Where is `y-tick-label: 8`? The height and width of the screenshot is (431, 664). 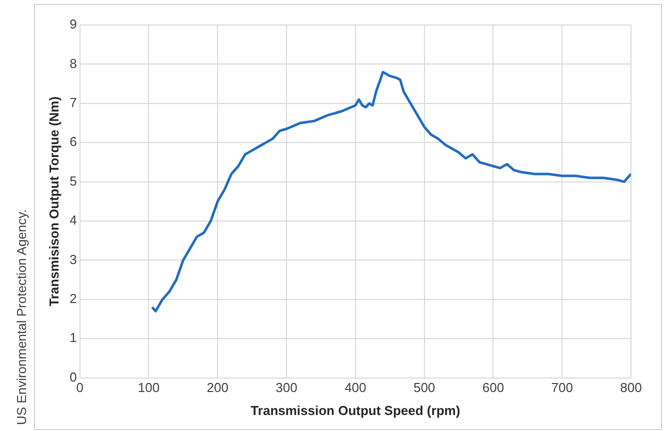
y-tick-label: 8 is located at coordinates (73, 63).